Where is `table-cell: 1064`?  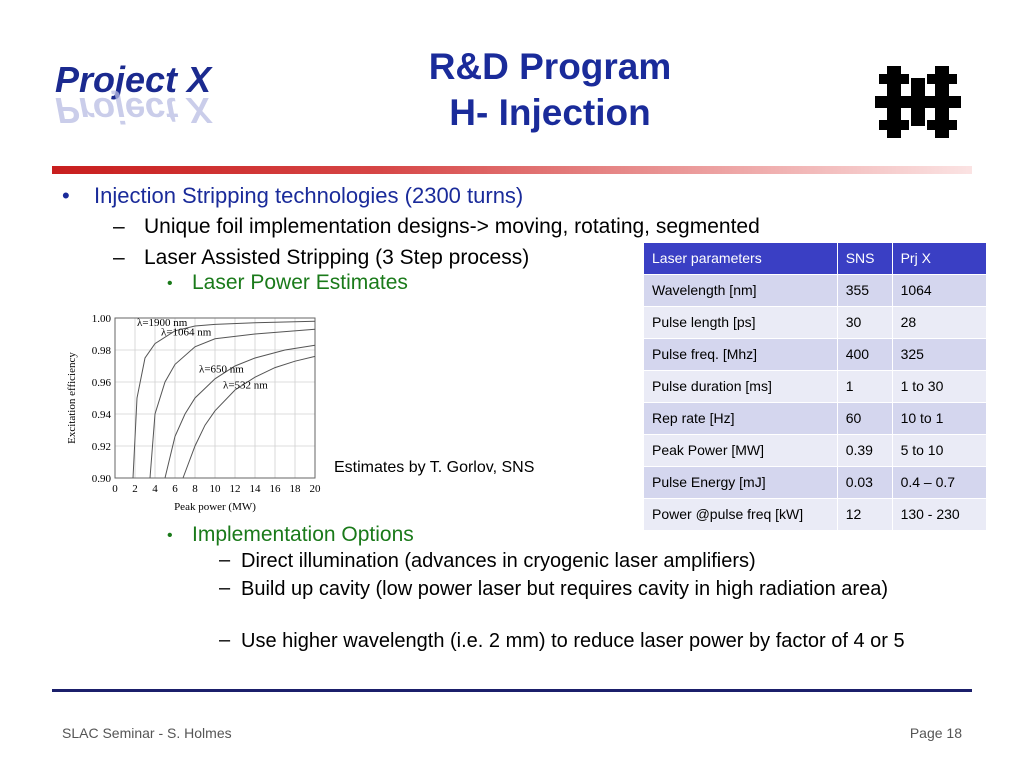
table-cell: 1064 is located at coordinates (939, 290).